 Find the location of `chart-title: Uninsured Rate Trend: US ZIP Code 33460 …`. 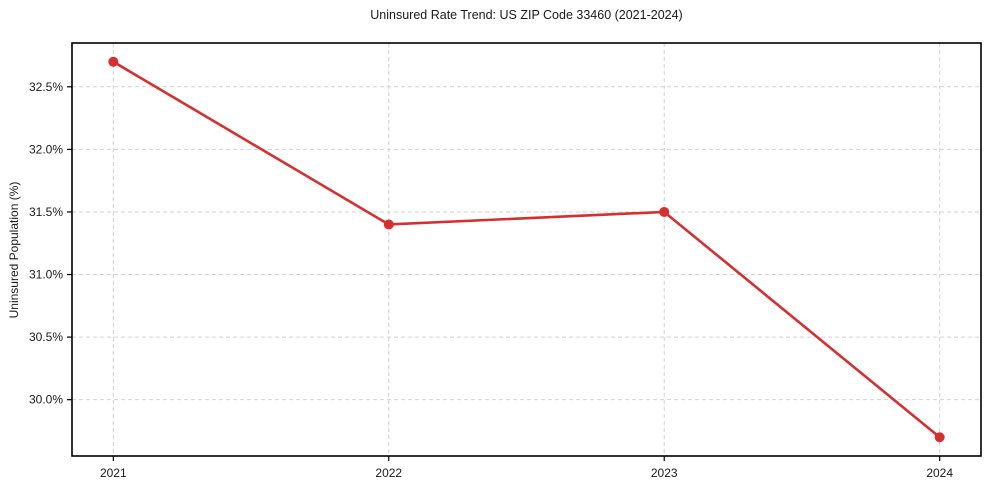

chart-title: Uninsured Rate Trend: US ZIP Code 33460 … is located at coordinates (526, 15).